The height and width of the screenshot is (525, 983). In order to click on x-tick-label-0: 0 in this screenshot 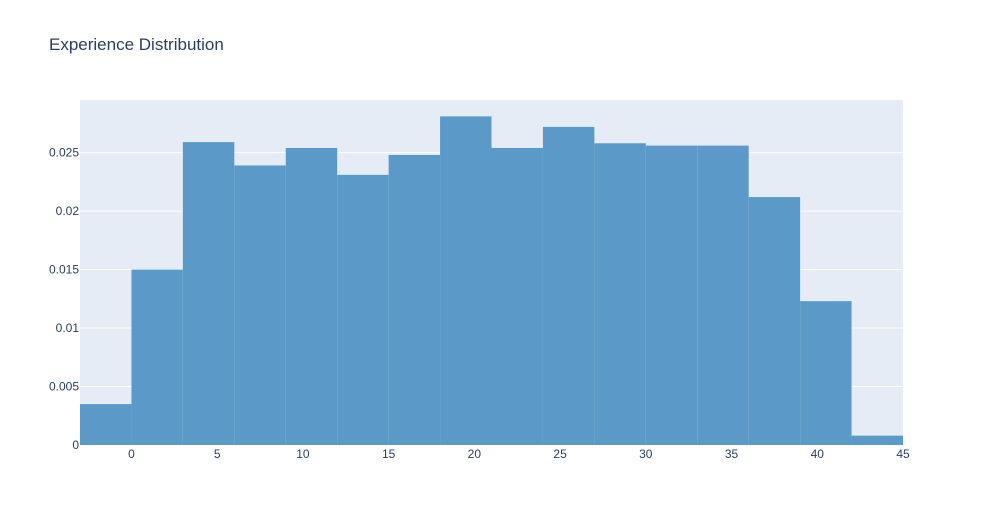, I will do `click(131, 454)`.